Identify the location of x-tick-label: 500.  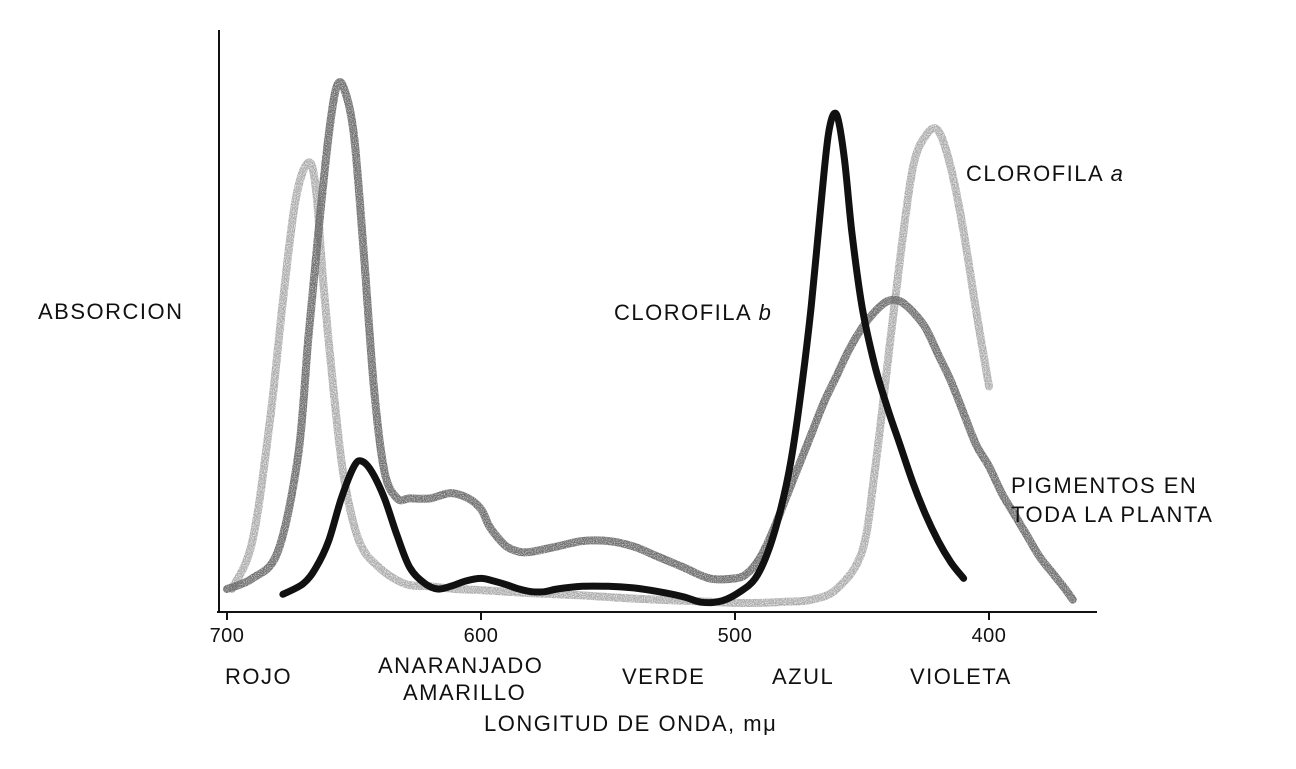
(735, 636).